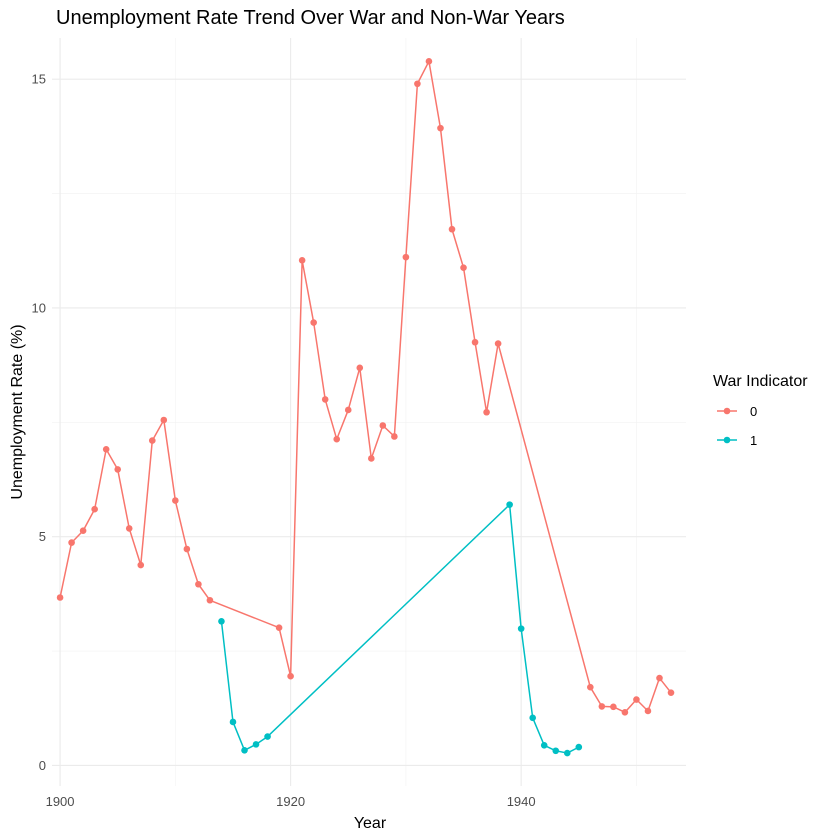 This screenshot has height=840, width=840. What do you see at coordinates (753, 411) in the screenshot?
I see `legend-label: 0` at bounding box center [753, 411].